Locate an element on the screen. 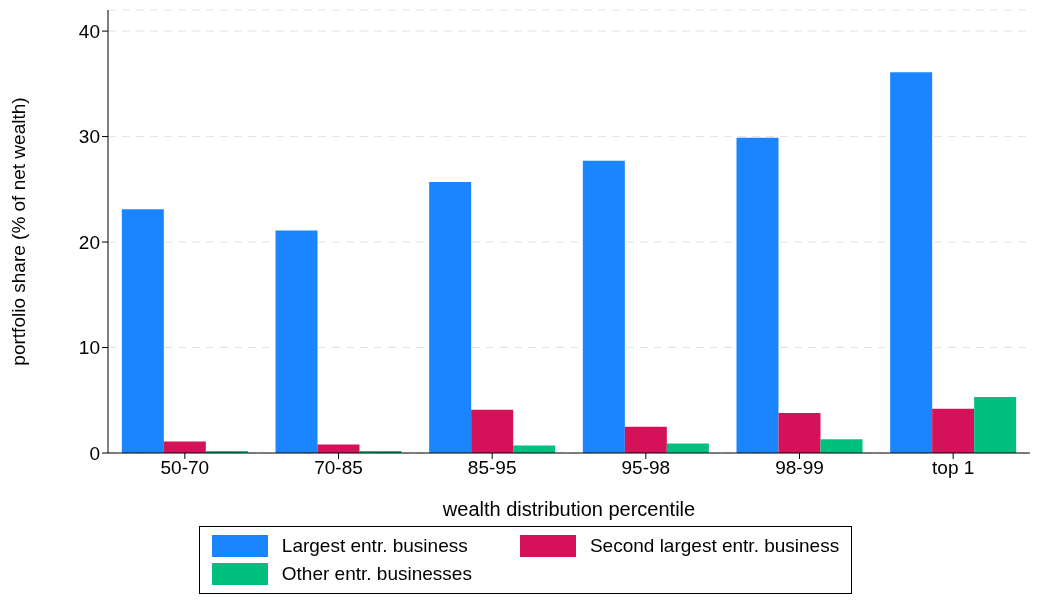 The image size is (1043, 603). y-tick-label: 40 is located at coordinates (89, 31).